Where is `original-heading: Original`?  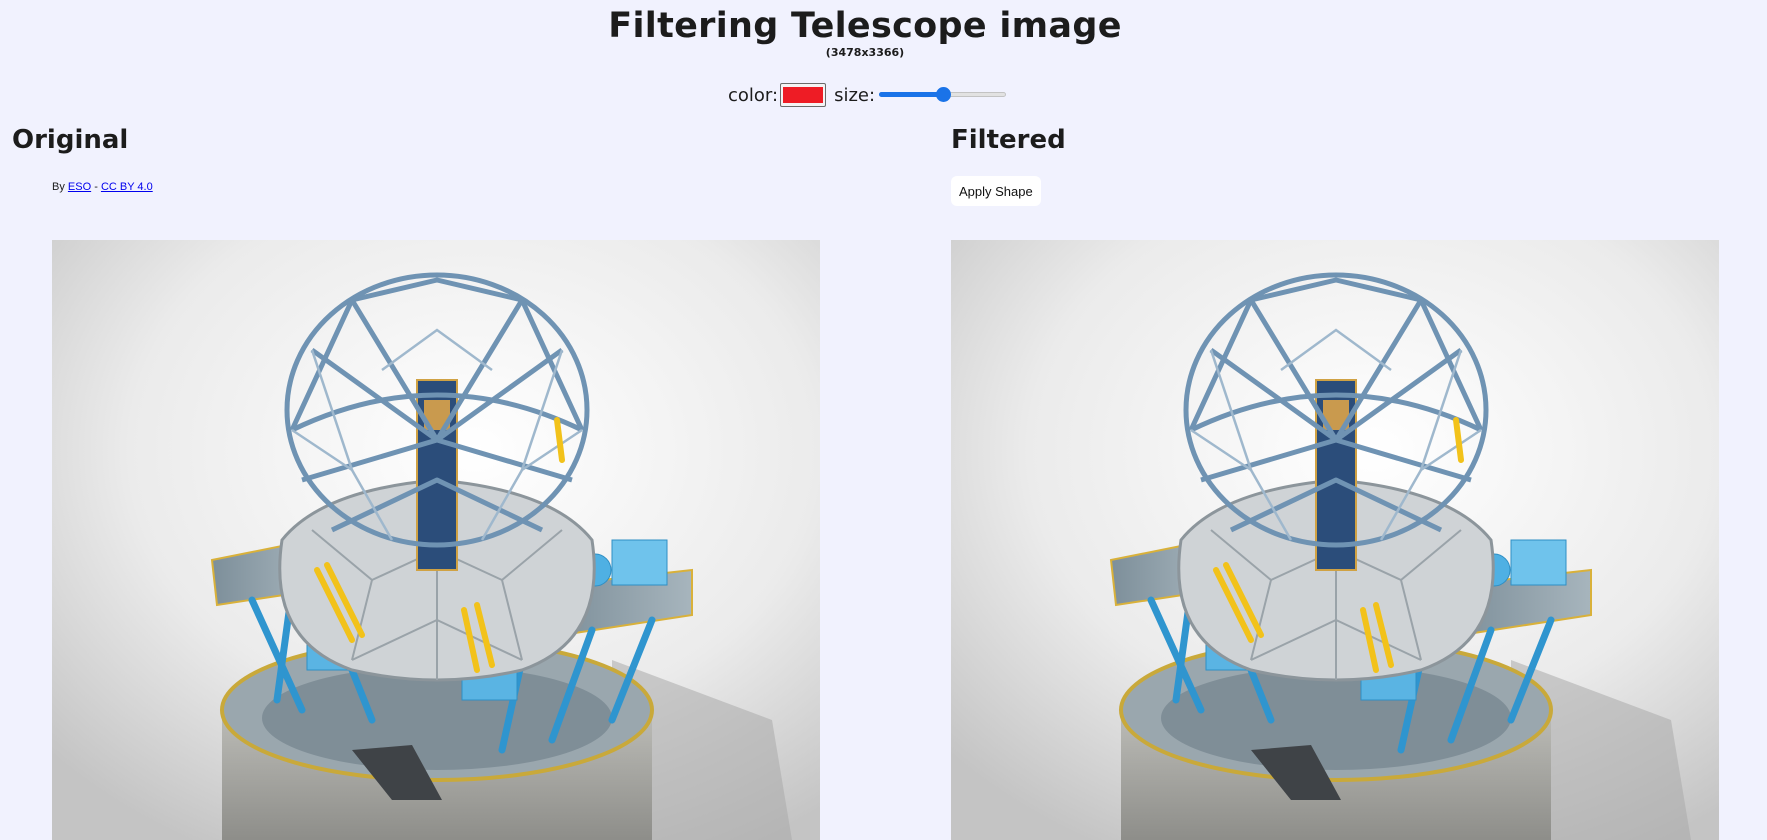 original-heading: Original is located at coordinates (70, 140).